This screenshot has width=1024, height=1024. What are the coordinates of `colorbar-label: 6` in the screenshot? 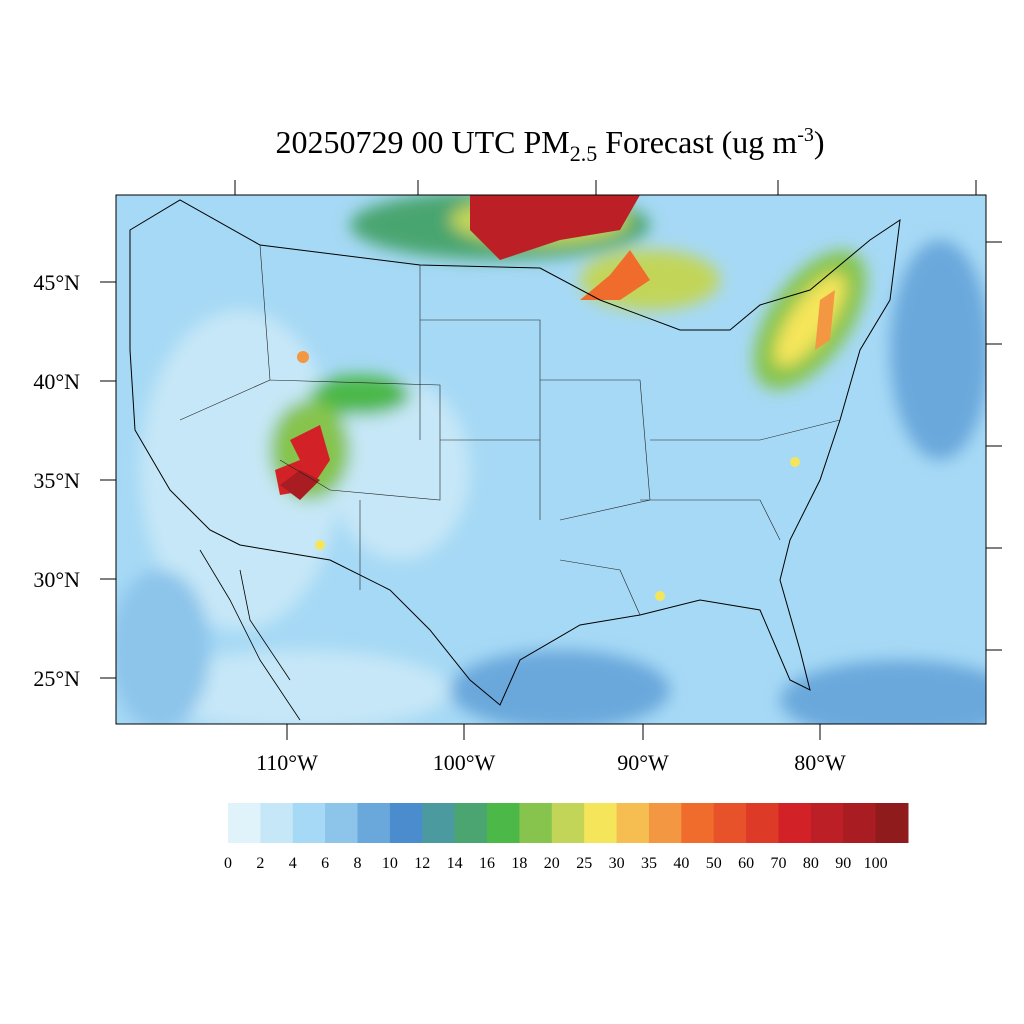 It's located at (325, 863).